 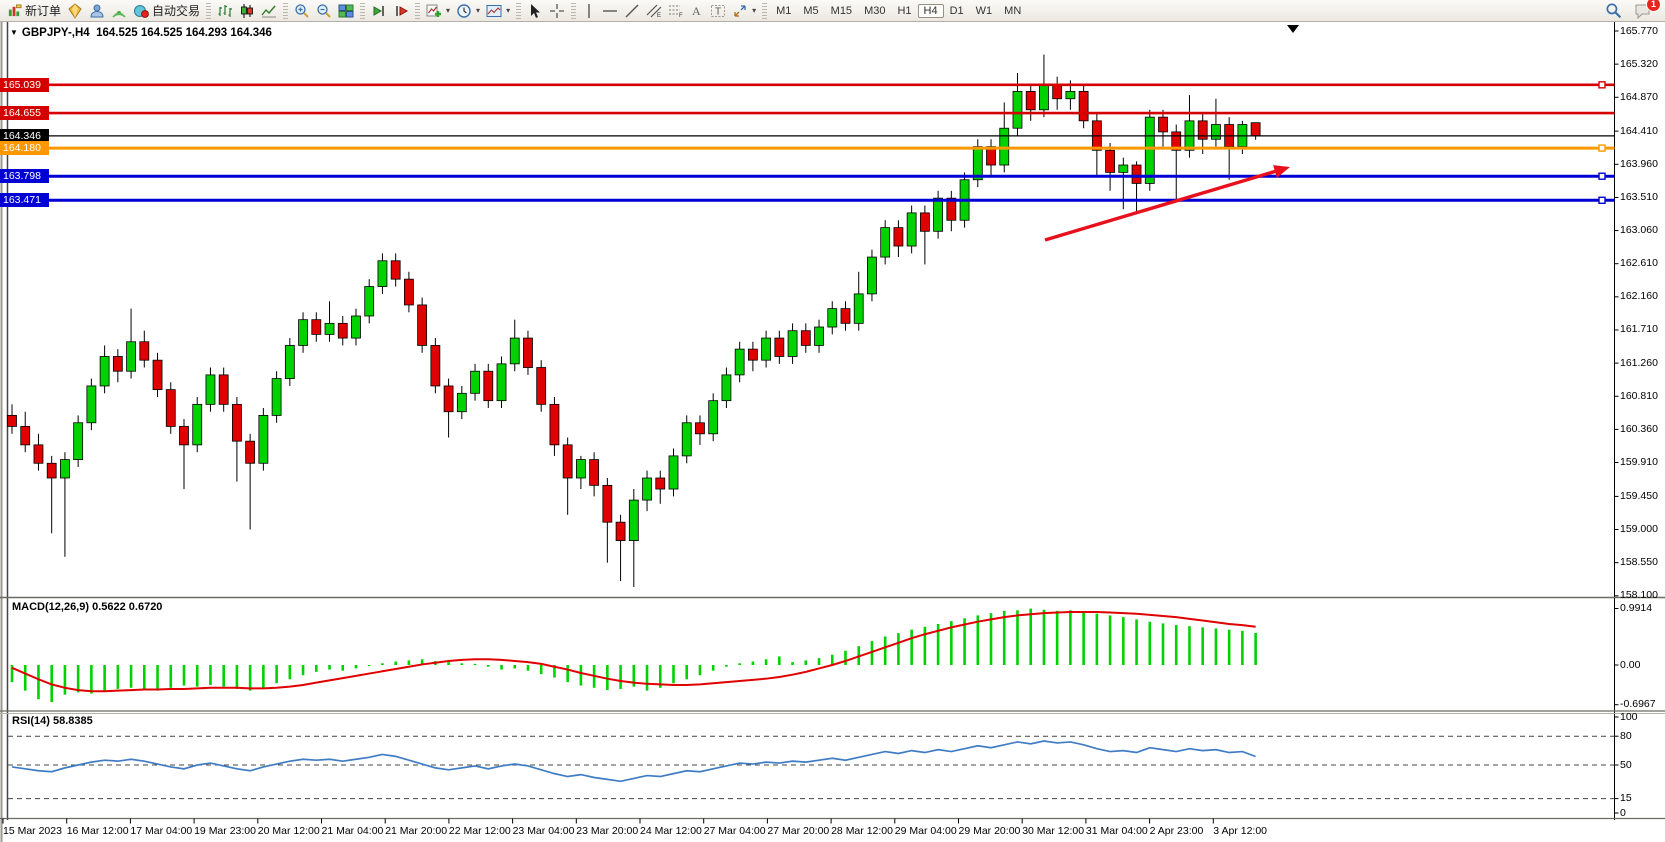 What do you see at coordinates (654, 11) in the screenshot?
I see `channel-button: E` at bounding box center [654, 11].